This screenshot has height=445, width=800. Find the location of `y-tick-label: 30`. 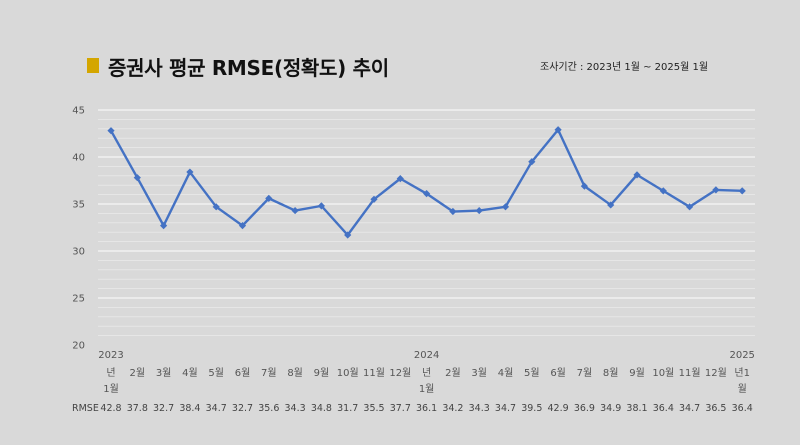

y-tick-label: 30 is located at coordinates (78, 252).